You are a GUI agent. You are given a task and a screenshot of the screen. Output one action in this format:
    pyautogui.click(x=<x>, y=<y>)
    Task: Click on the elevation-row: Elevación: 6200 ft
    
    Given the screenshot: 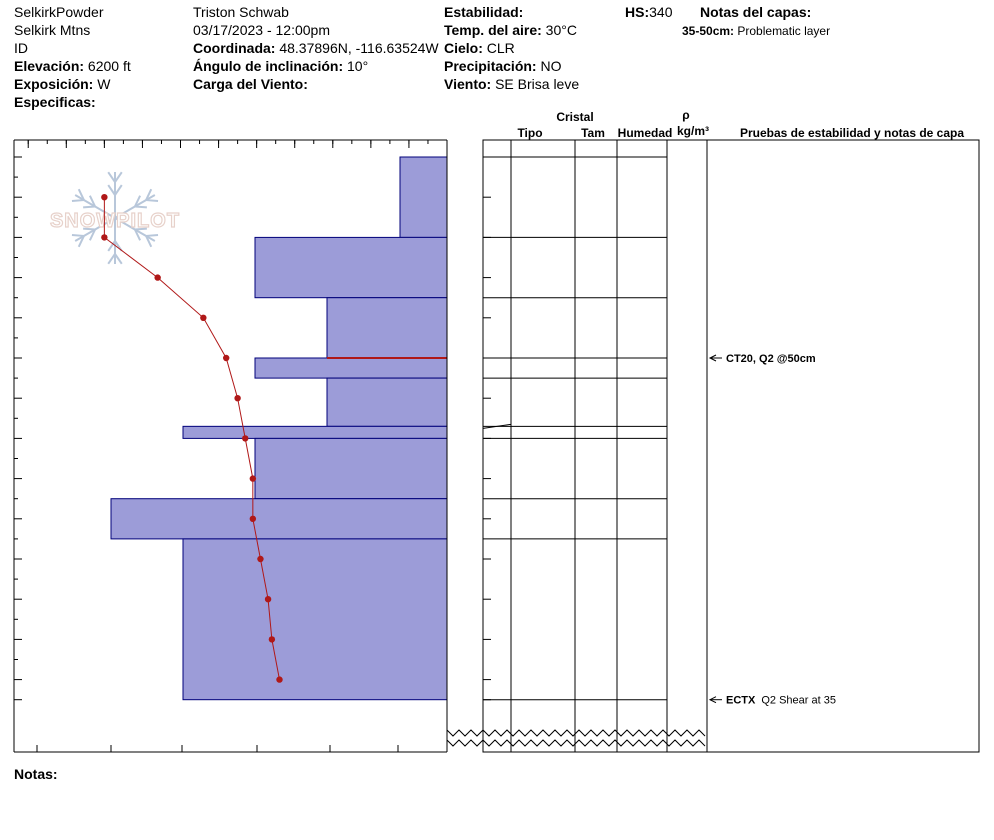 What is the action you would take?
    pyautogui.click(x=72, y=66)
    